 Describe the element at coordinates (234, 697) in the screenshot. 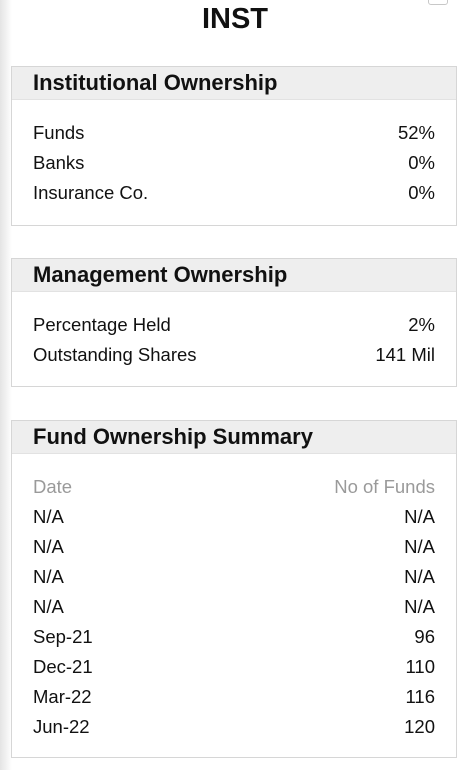

I see `table-row: Mar-22 116` at that location.